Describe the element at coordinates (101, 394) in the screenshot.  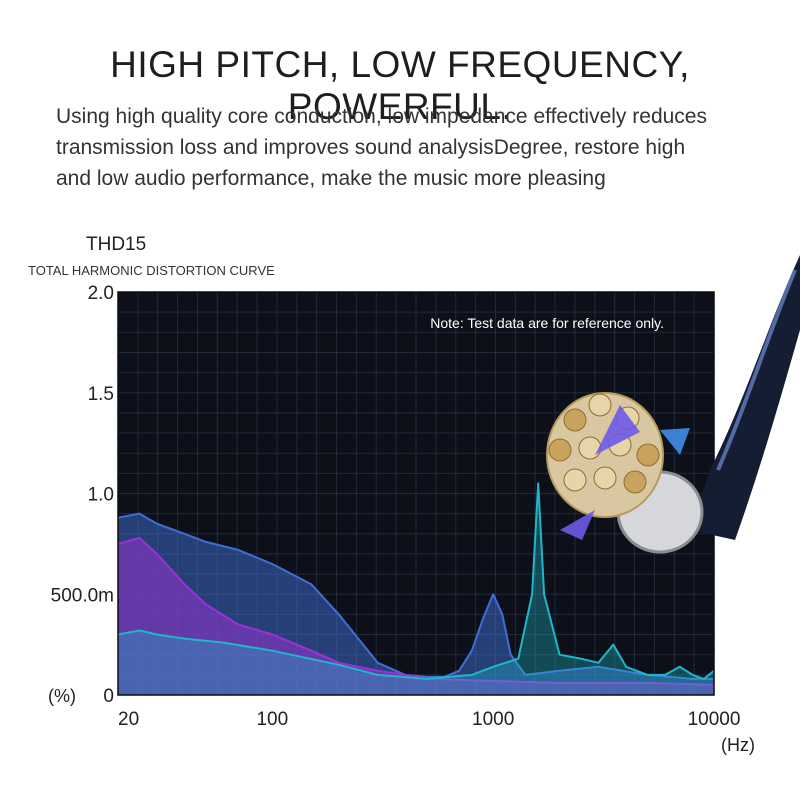
I see `y-tick-label: 1.5` at that location.